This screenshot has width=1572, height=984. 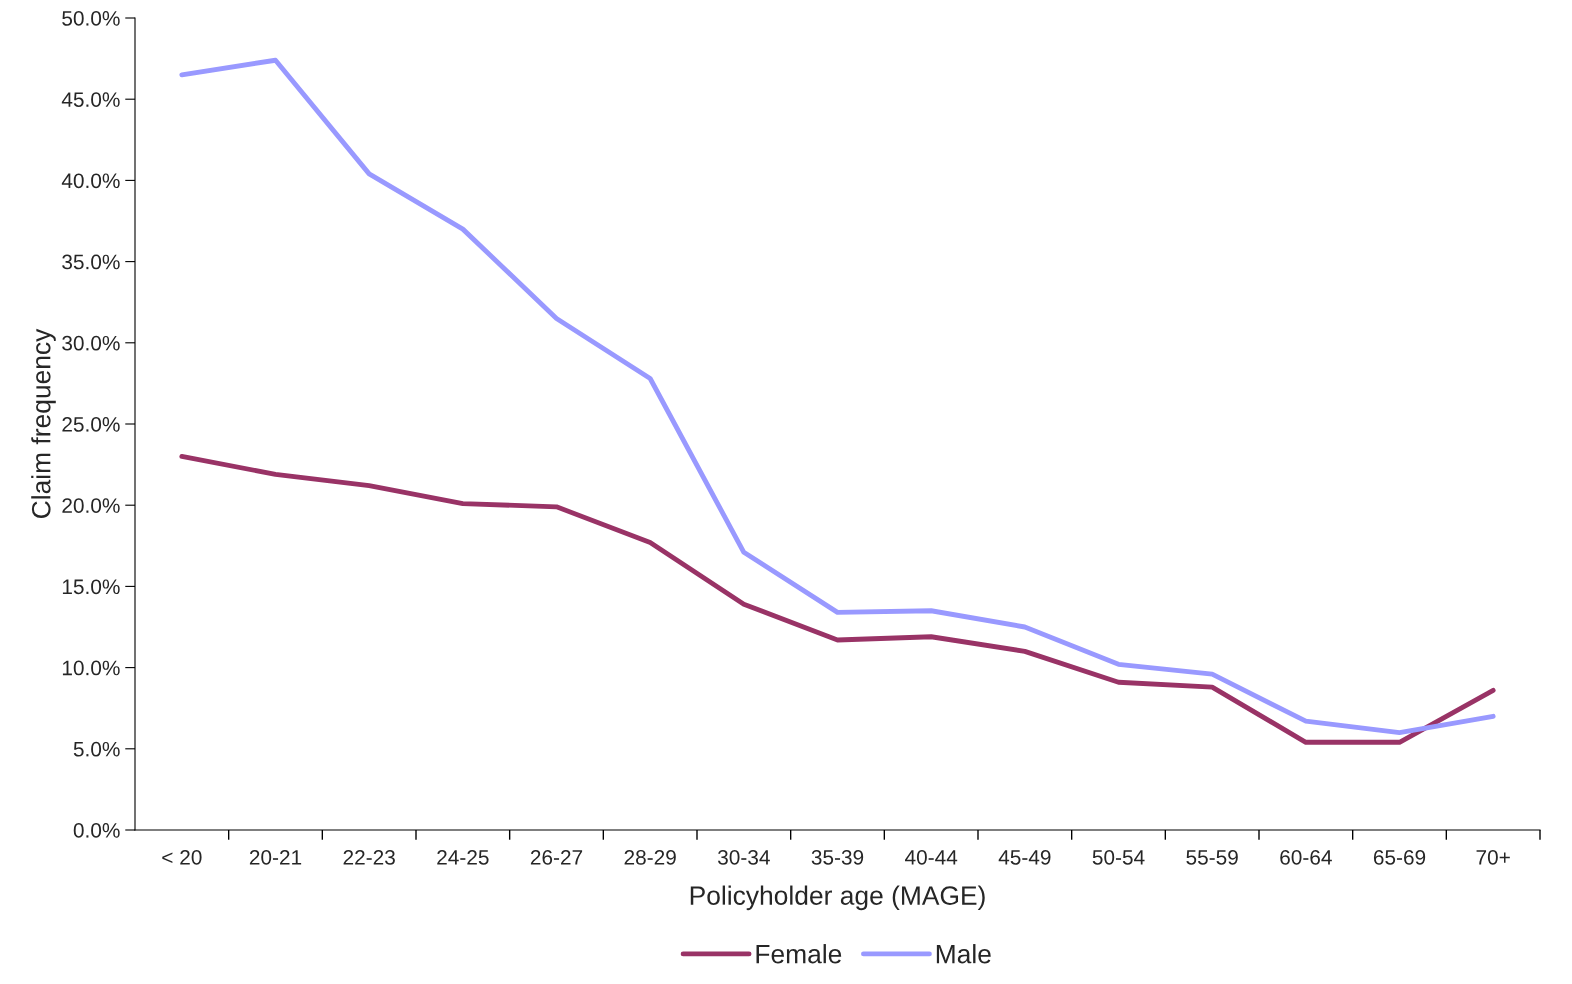 I want to click on legend-label: Male, so click(x=963, y=954).